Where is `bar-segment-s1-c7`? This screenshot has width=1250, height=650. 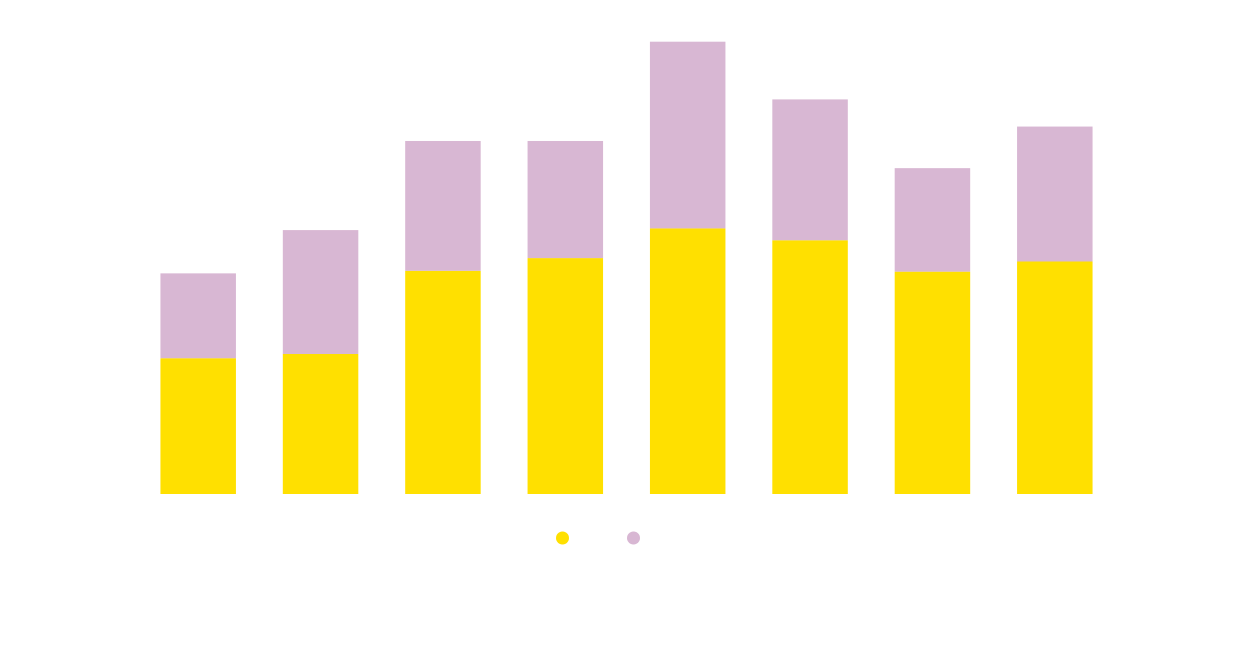 bar-segment-s1-c7 is located at coordinates (932, 382).